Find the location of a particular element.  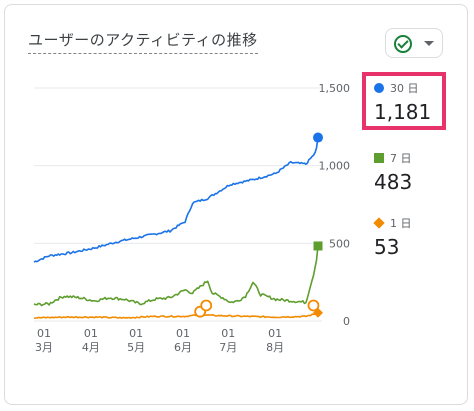

x-tick-month: 6月 is located at coordinates (183, 347).